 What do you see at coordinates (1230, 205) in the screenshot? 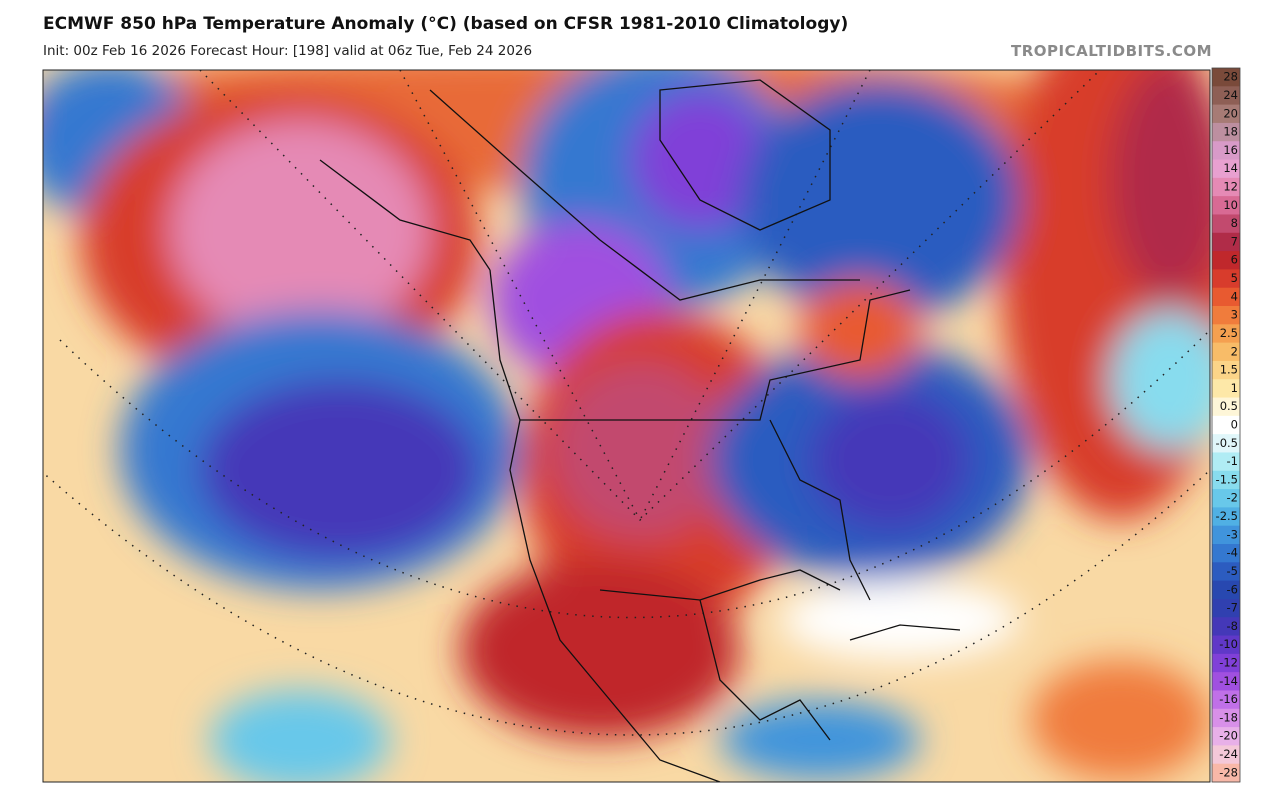
I see `colorbar-label: 10` at bounding box center [1230, 205].